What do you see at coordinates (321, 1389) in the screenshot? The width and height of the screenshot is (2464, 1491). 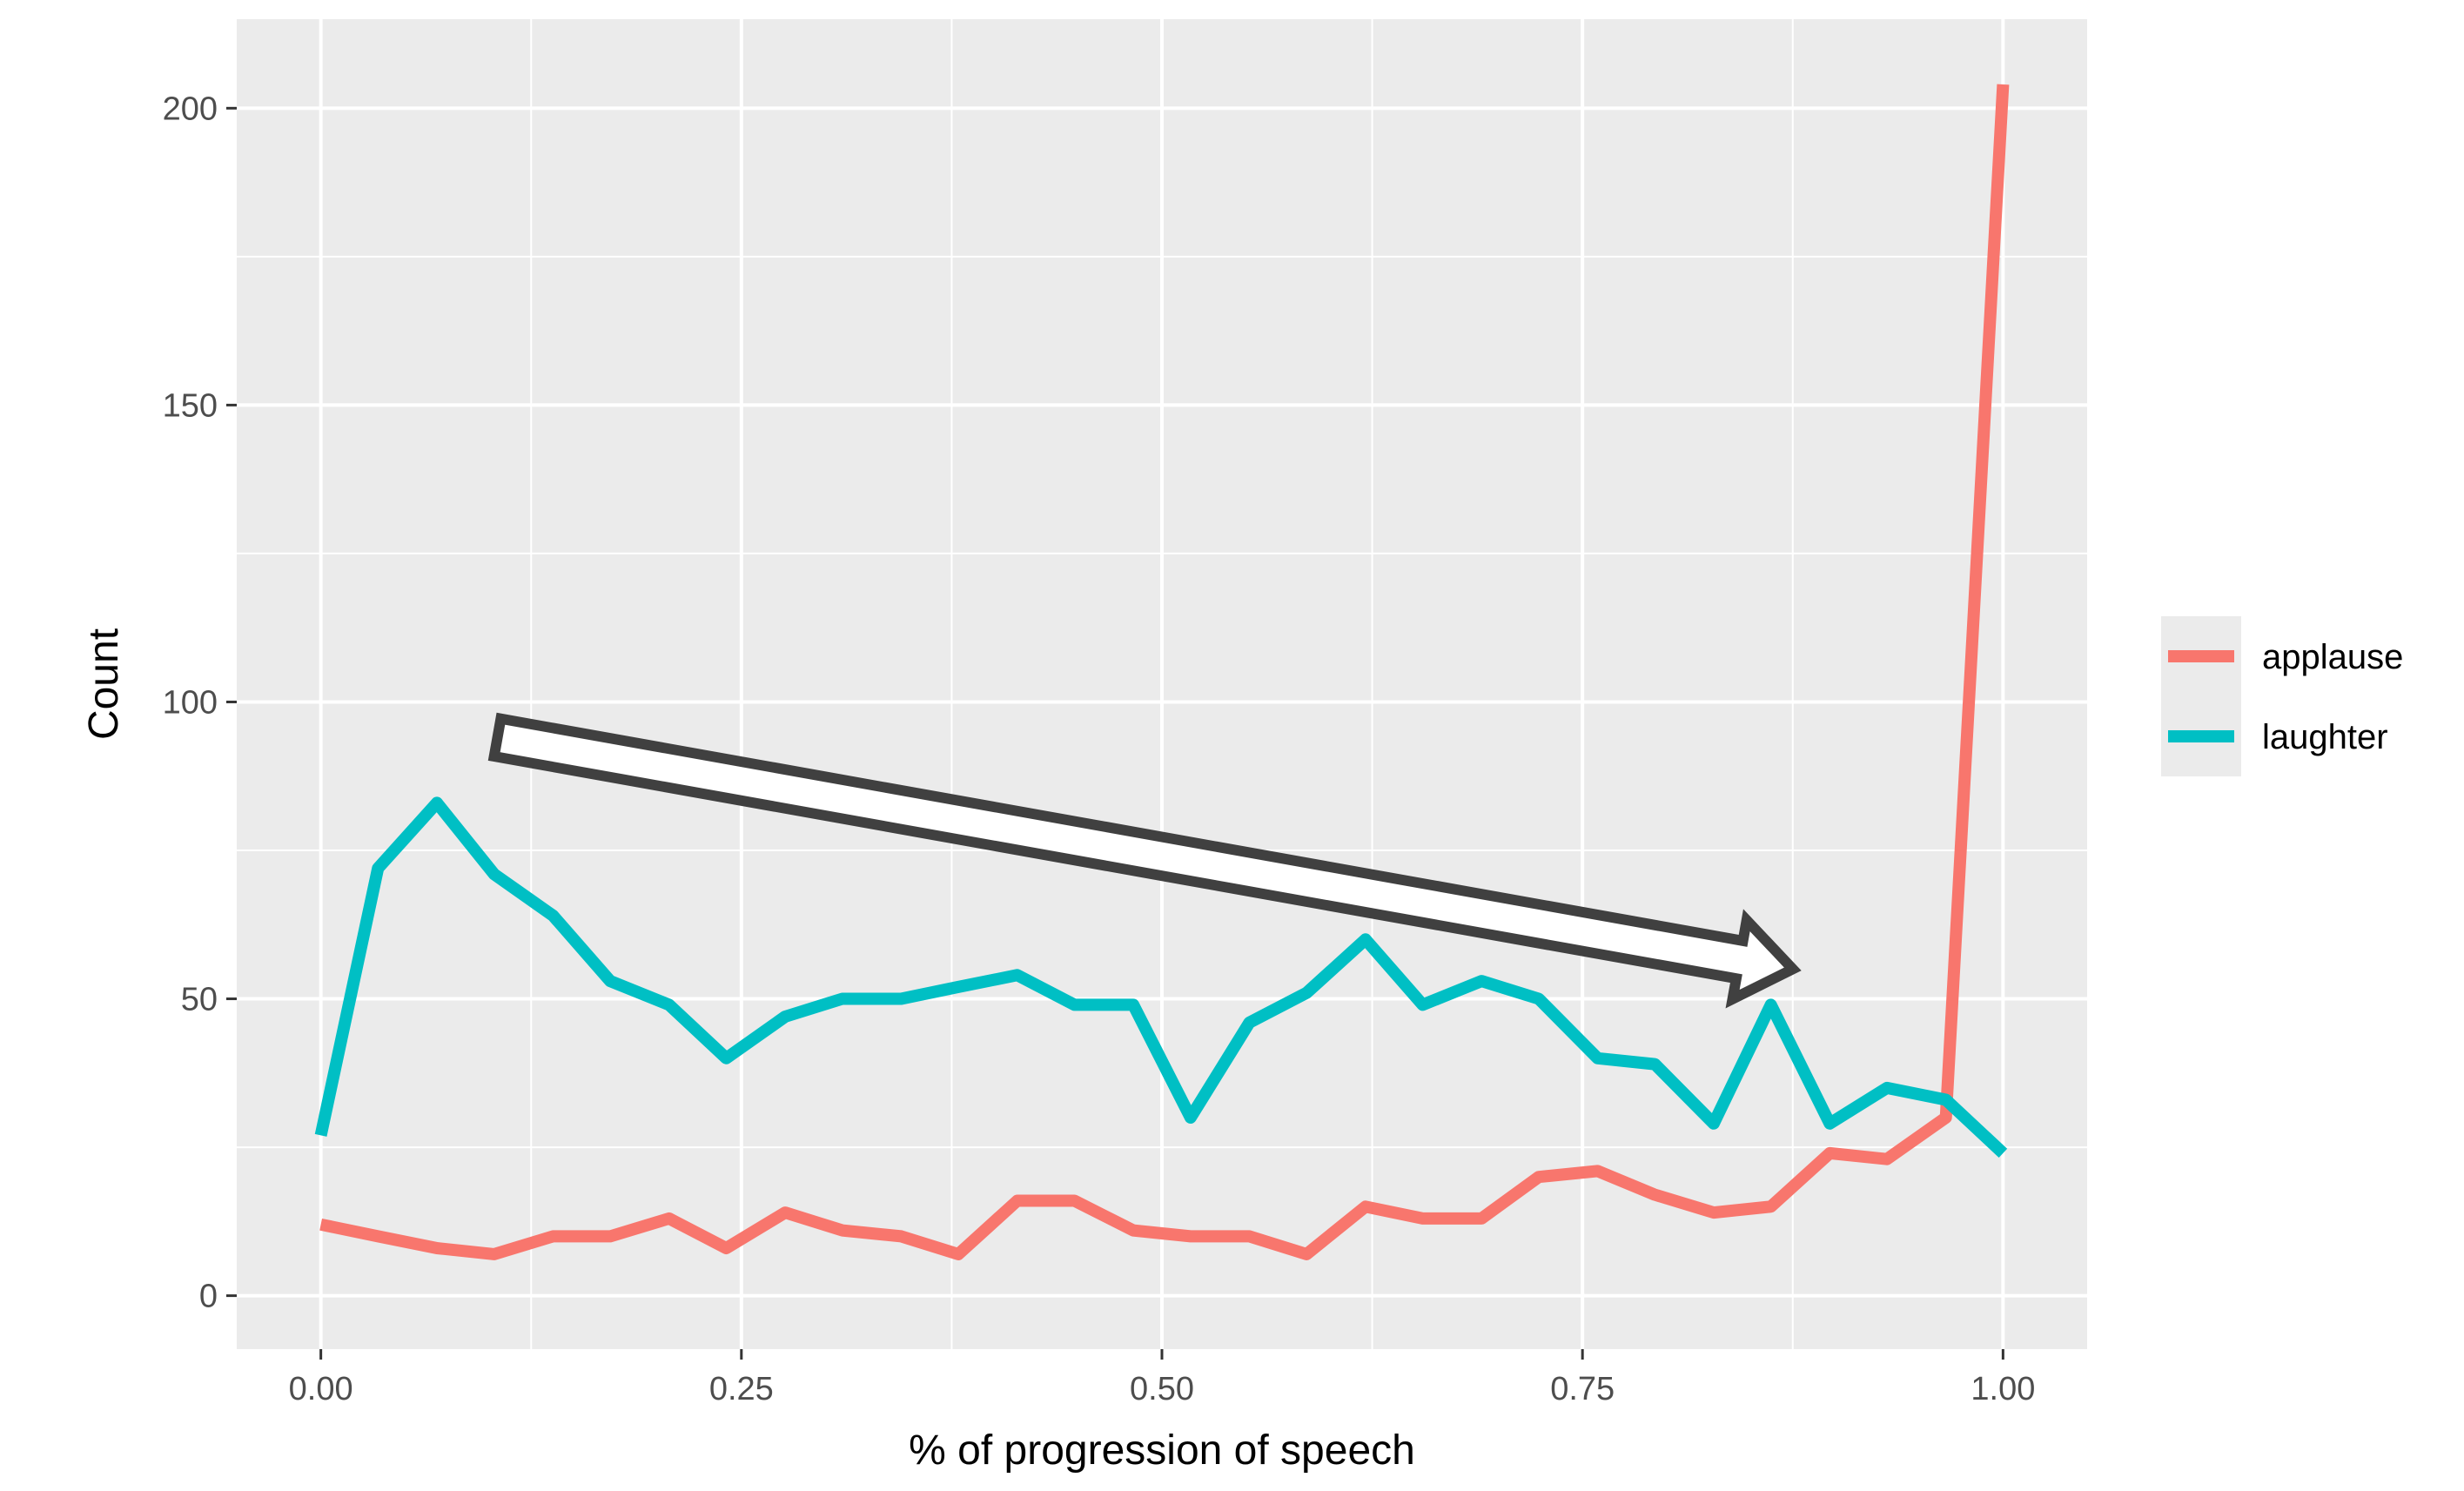 I see `x-tick-label: 0.00` at bounding box center [321, 1389].